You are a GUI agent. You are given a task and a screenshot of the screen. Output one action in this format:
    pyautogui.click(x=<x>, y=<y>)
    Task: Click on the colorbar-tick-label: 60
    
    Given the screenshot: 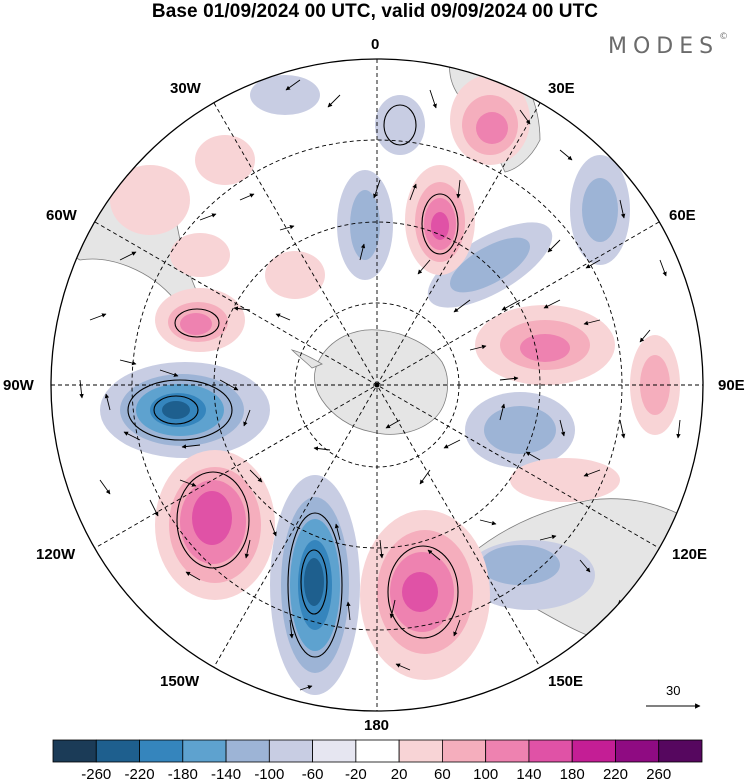 What is the action you would take?
    pyautogui.click(x=442, y=774)
    